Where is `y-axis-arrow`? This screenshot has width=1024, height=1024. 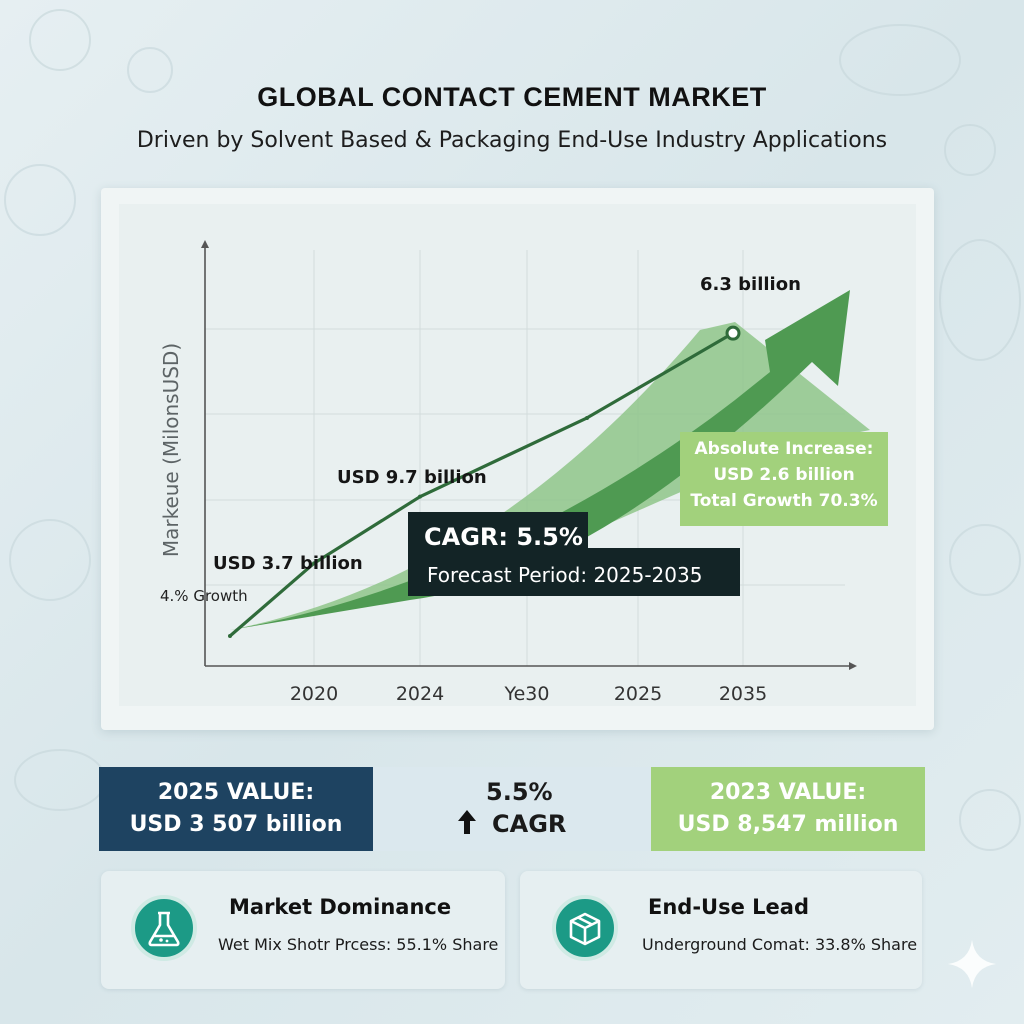 y-axis-arrow is located at coordinates (205, 244).